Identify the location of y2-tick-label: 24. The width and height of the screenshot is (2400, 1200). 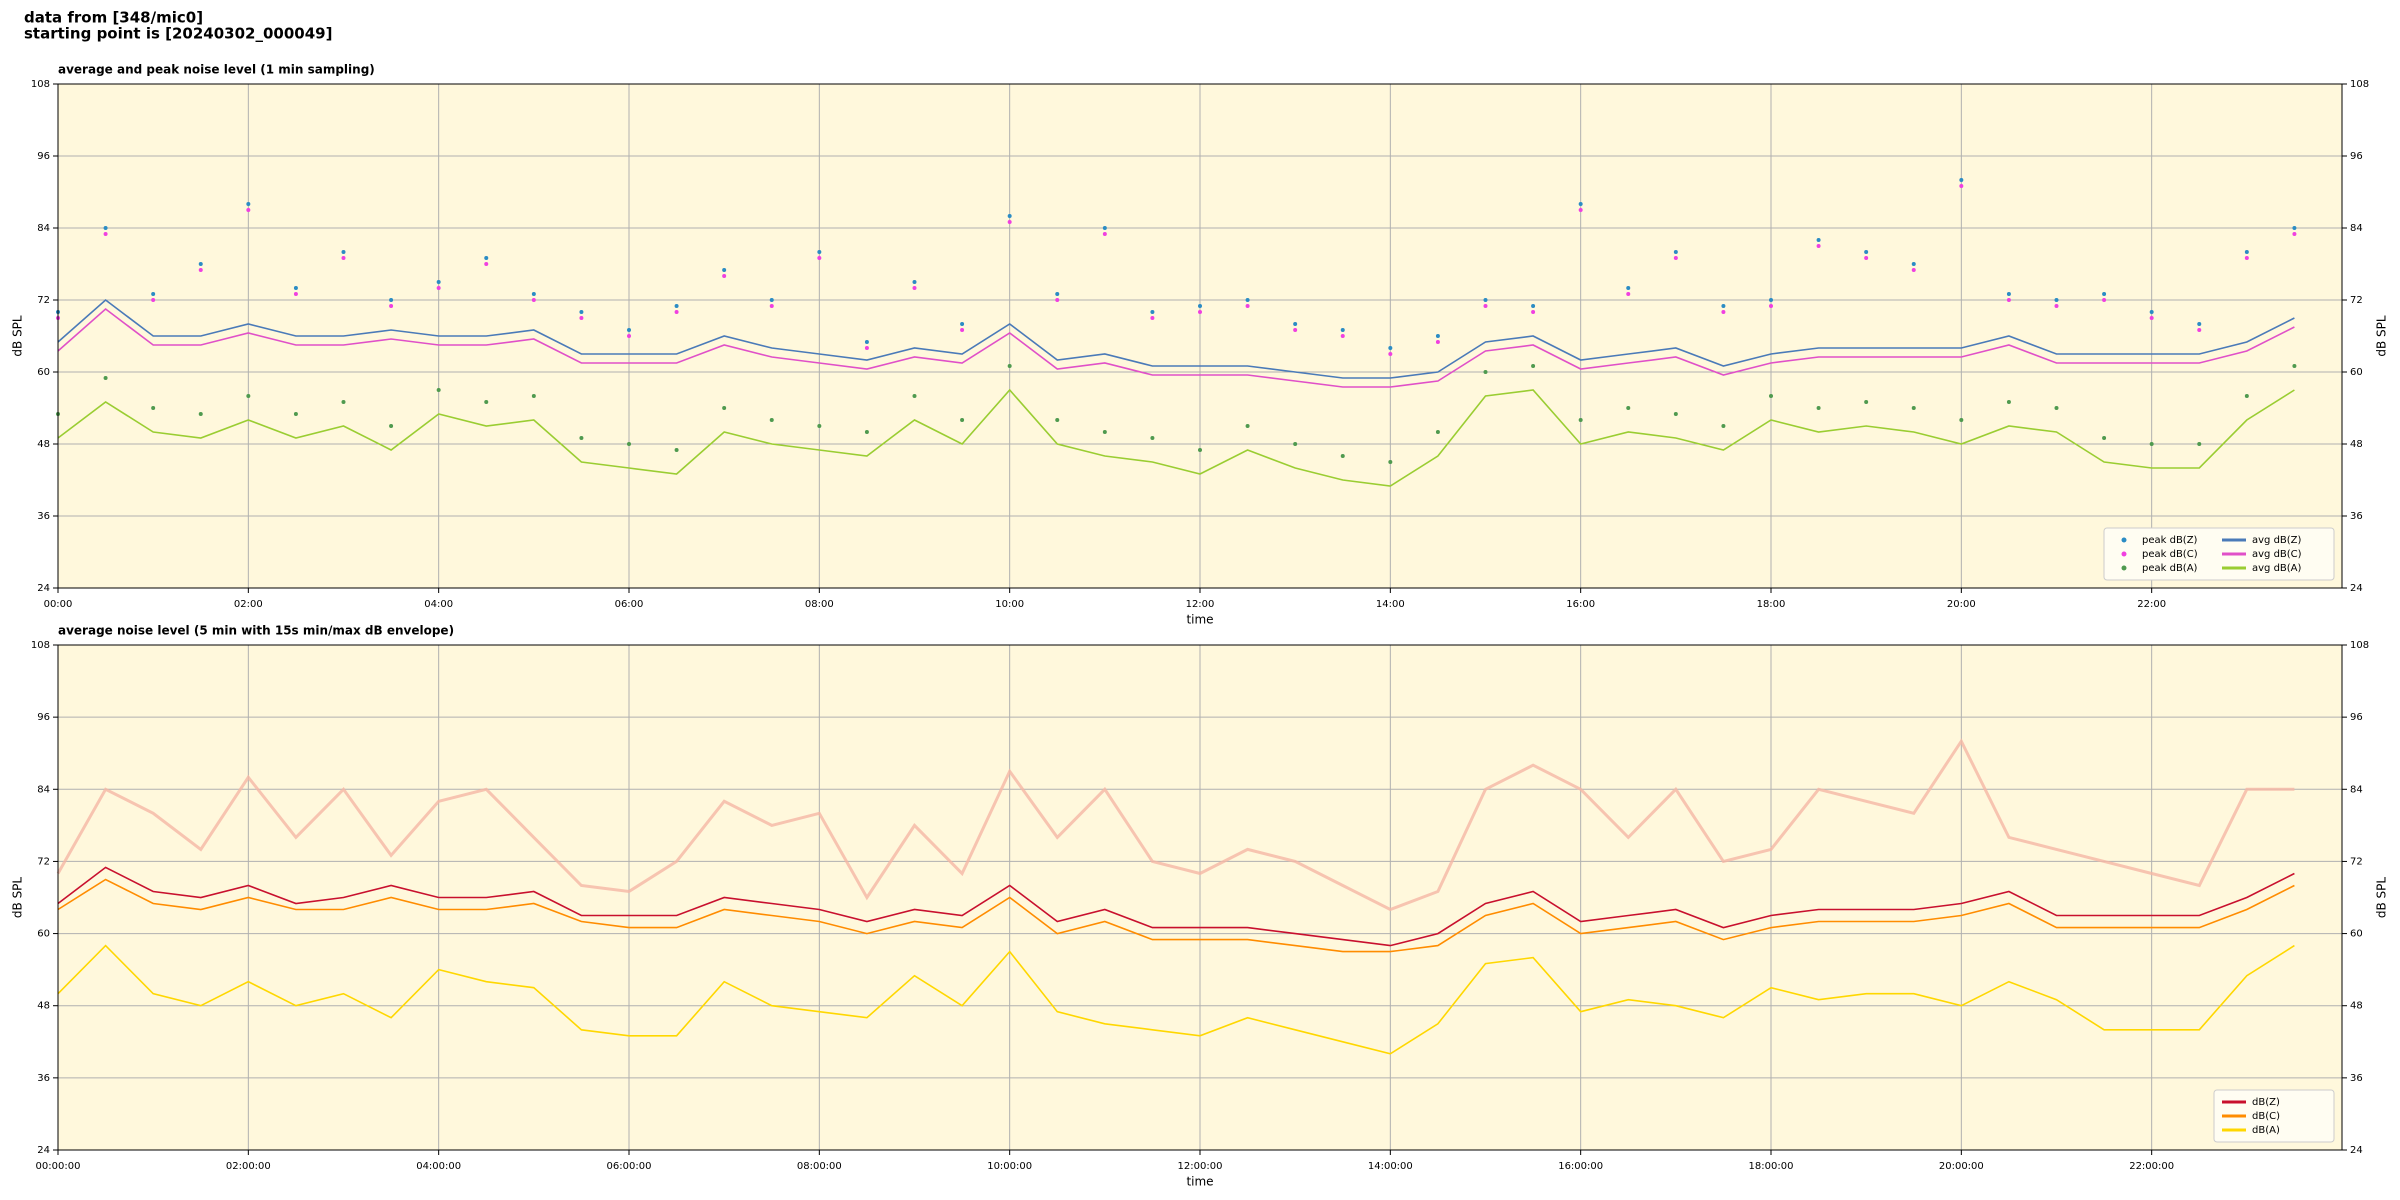
(2356, 588).